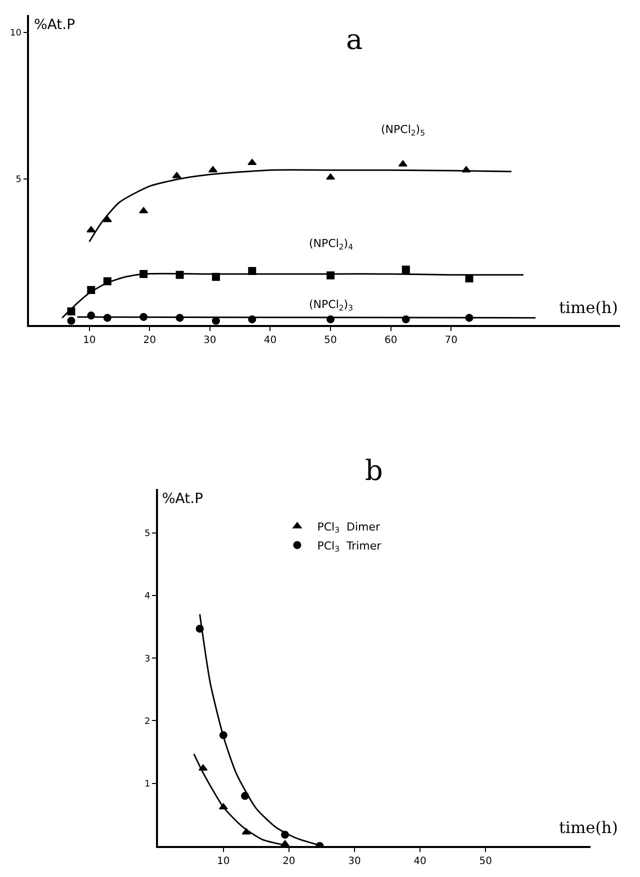  I want to click on legend-label: PCl$_{3}$ Trimer, so click(349, 546).